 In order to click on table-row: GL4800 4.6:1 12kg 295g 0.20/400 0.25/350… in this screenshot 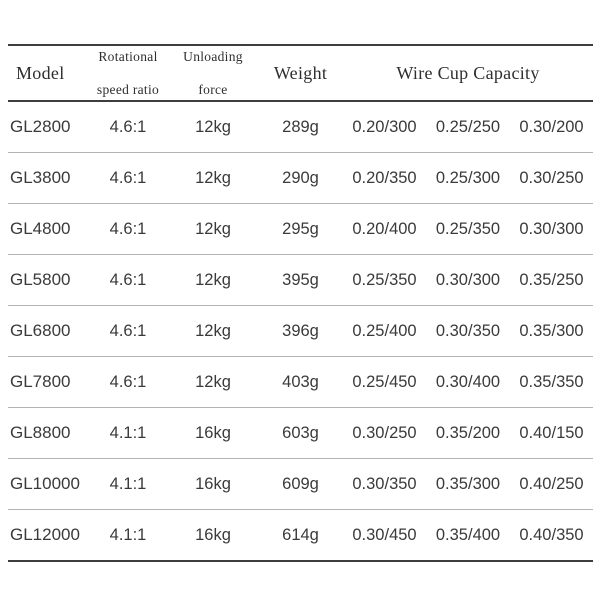, I will do `click(300, 229)`.